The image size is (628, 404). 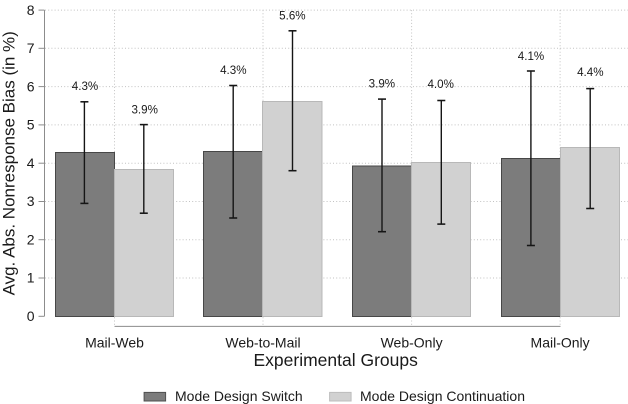 What do you see at coordinates (560, 342) in the screenshot?
I see `svg-text: Mail-Only` at bounding box center [560, 342].